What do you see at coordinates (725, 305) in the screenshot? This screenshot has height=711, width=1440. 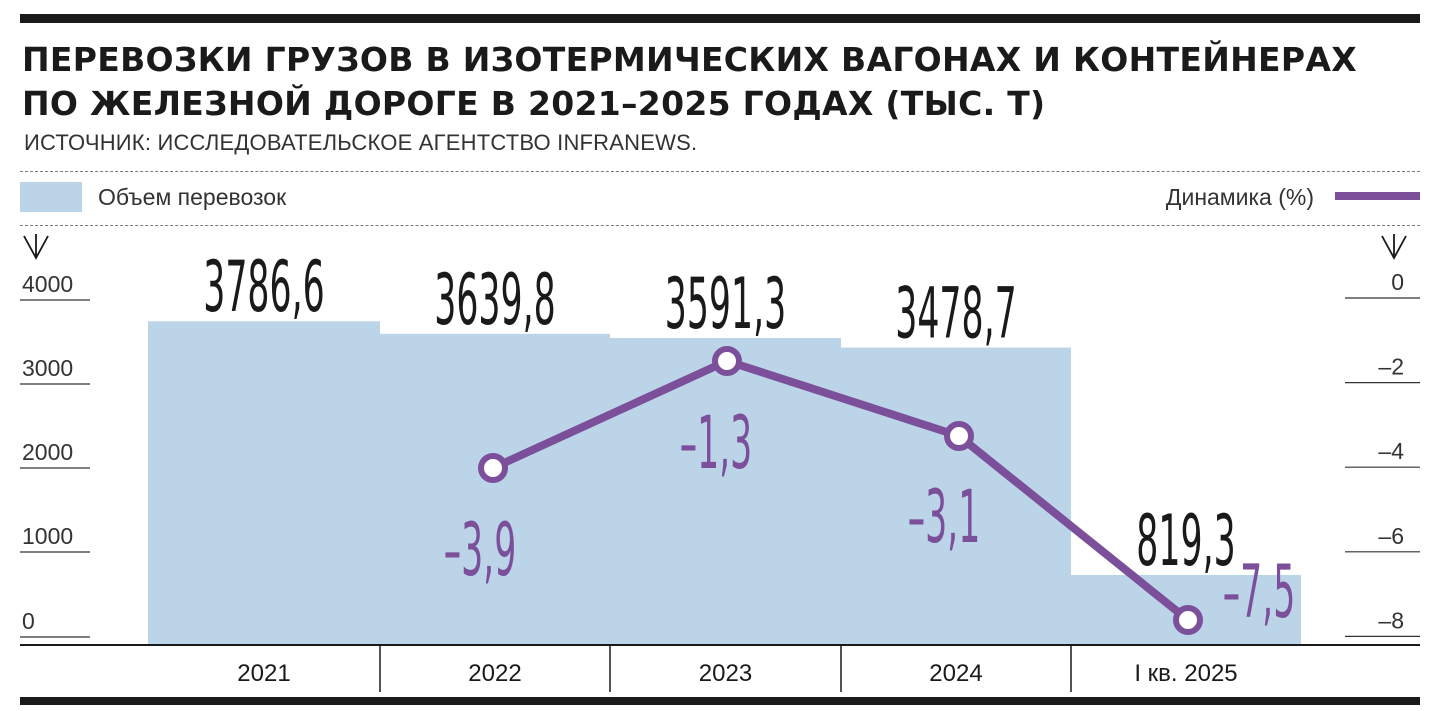 I see `bar-value-label-2: 3591,3` at bounding box center [725, 305].